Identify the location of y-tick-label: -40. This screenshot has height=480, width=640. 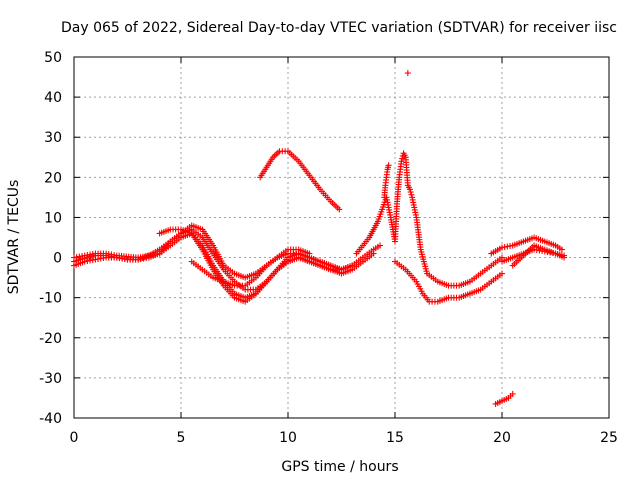
(50, 419).